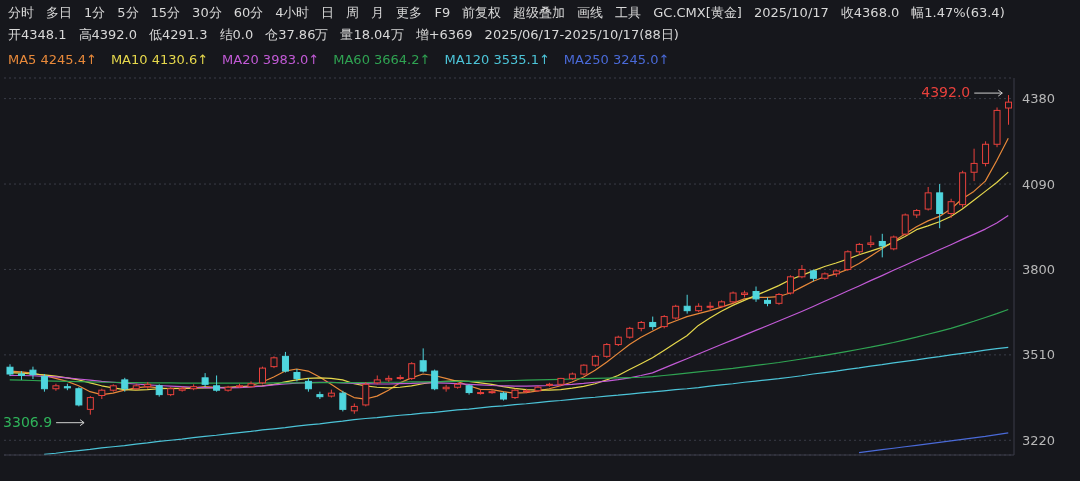 The image size is (1080, 481). What do you see at coordinates (870, 13) in the screenshot?
I see `text: 收4368.0` at bounding box center [870, 13].